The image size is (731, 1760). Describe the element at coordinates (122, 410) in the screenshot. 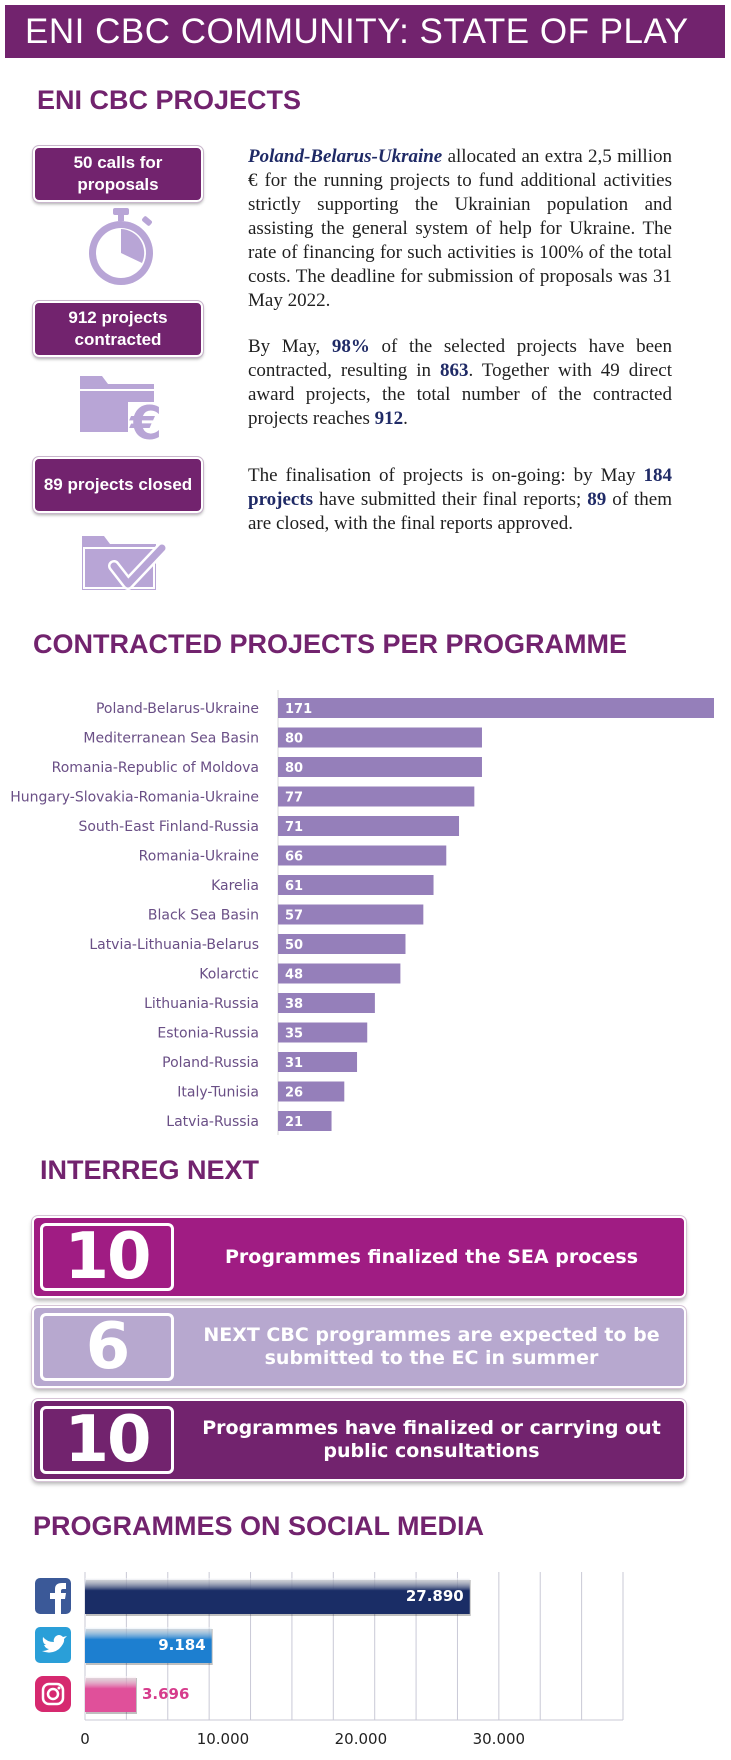

I see `folder-euro-icon: €` at that location.